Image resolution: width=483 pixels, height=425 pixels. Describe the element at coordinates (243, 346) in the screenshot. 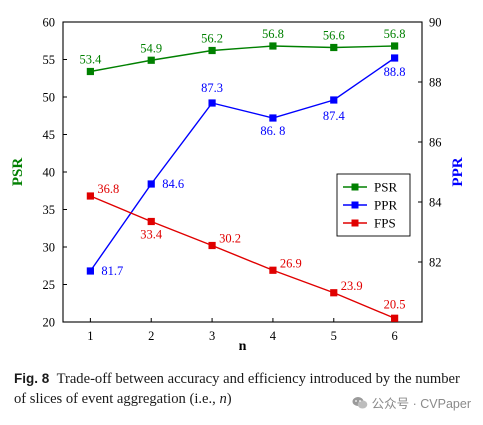

I see `x-axis-label: n` at that location.